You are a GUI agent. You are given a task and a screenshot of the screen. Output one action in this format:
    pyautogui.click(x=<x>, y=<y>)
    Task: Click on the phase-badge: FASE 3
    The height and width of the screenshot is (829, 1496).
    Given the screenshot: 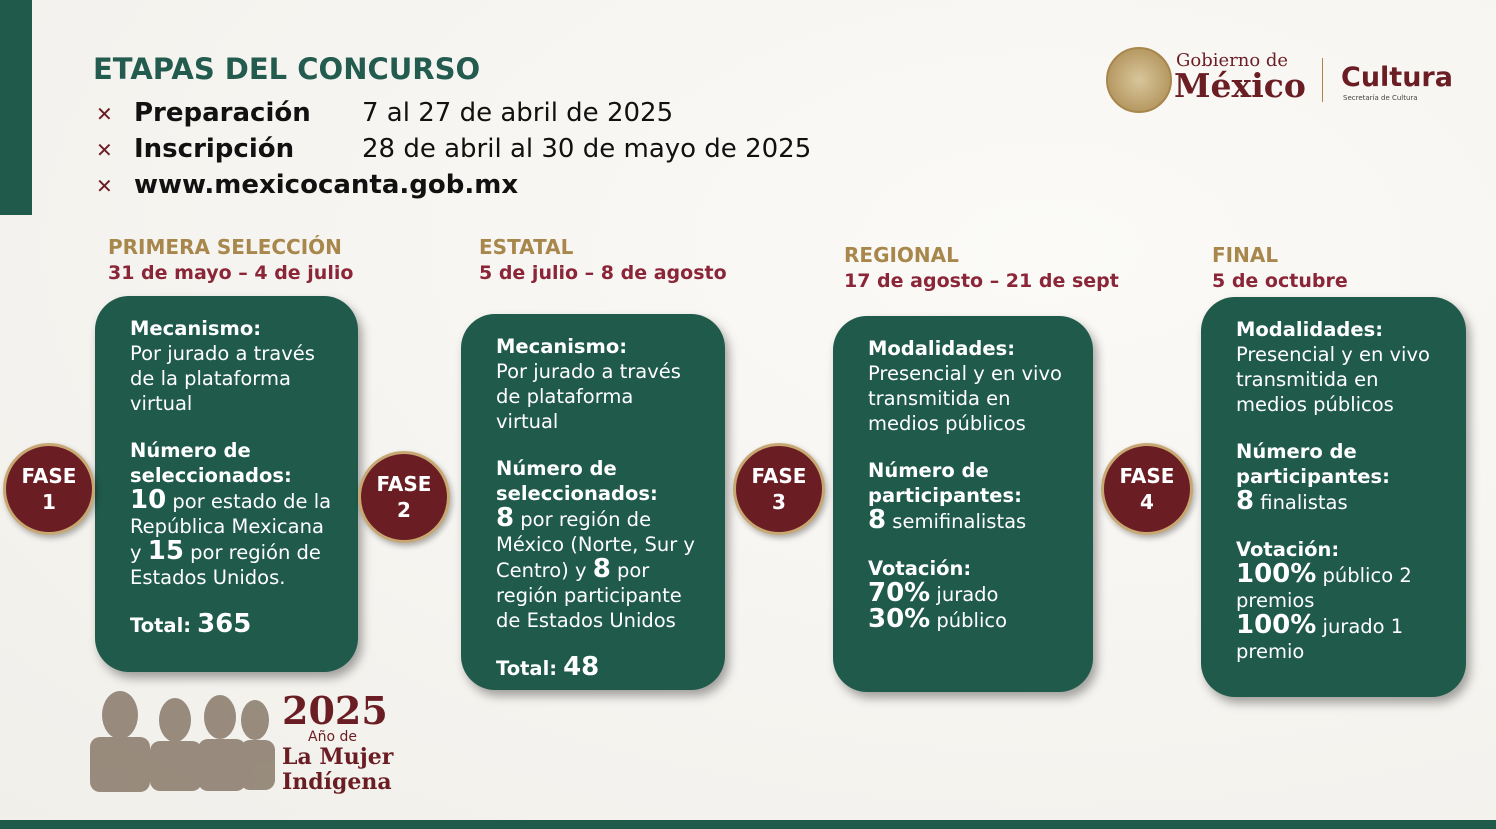 What is the action you would take?
    pyautogui.click(x=779, y=489)
    